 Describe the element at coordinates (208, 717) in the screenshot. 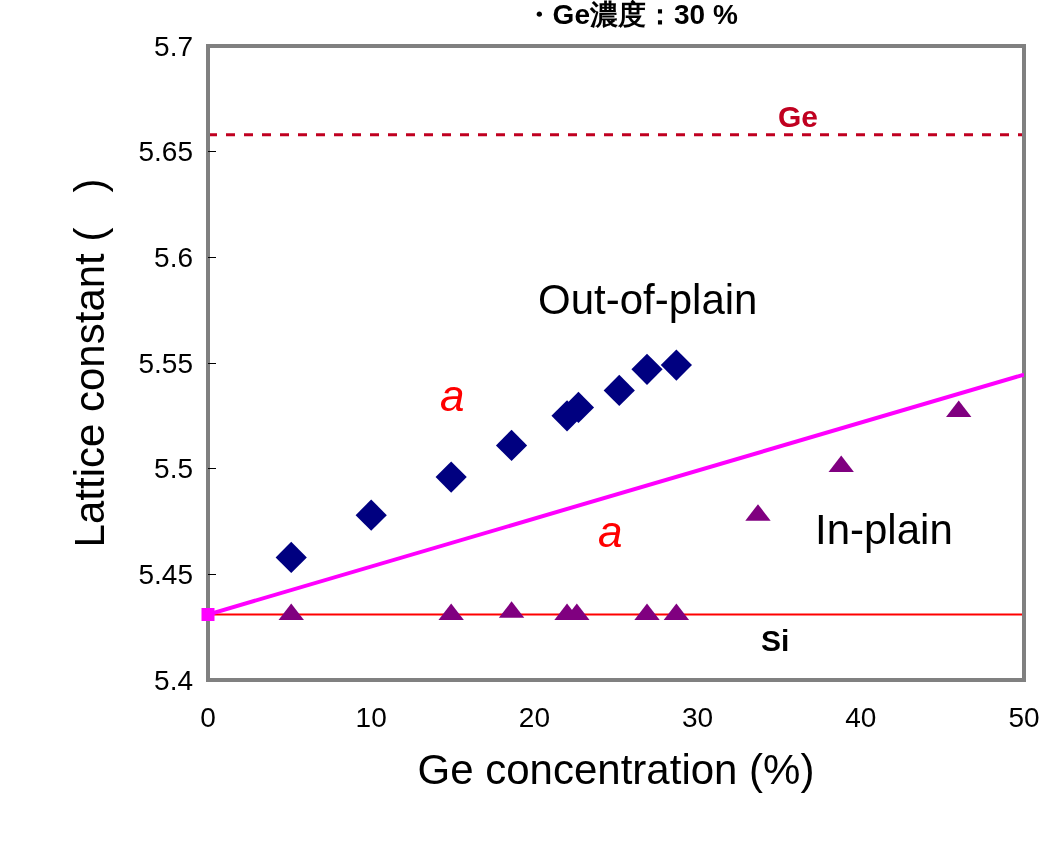

I see `x-tick-label: 0` at that location.